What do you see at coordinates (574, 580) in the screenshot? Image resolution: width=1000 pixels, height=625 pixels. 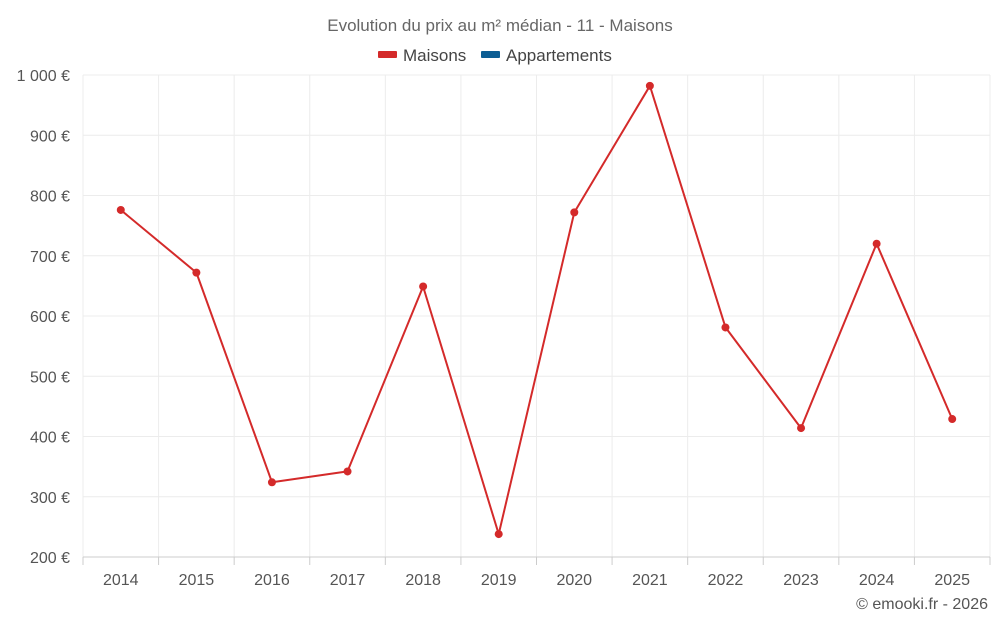 I see `x-tick-label: 2020` at bounding box center [574, 580].